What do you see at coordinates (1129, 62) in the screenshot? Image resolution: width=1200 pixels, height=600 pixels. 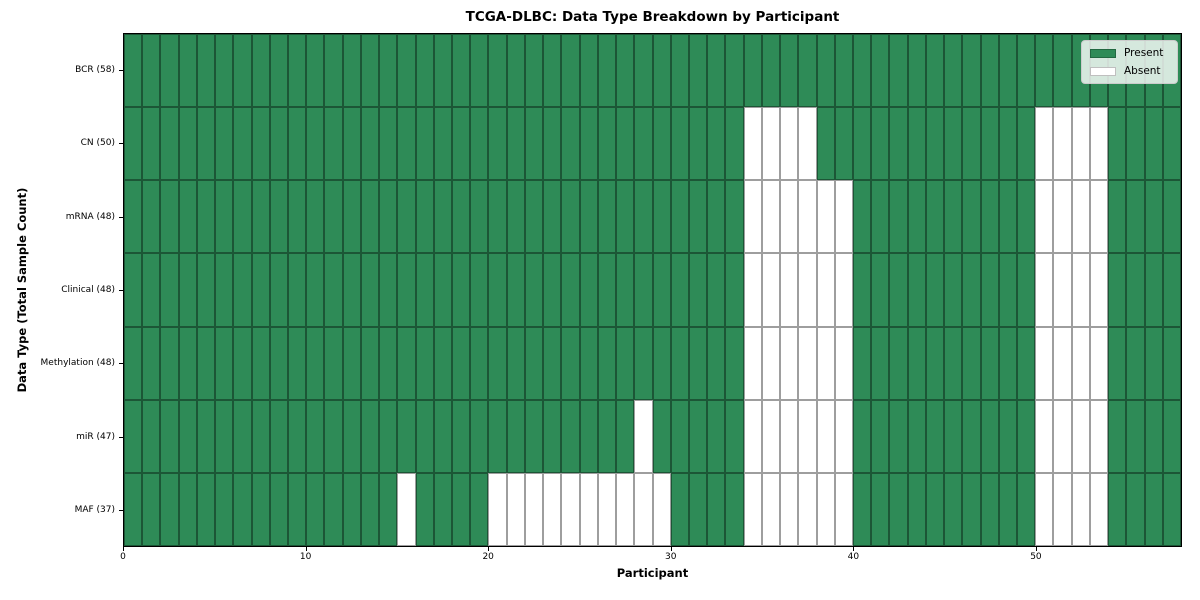 I see `legend: Present Absent` at bounding box center [1129, 62].